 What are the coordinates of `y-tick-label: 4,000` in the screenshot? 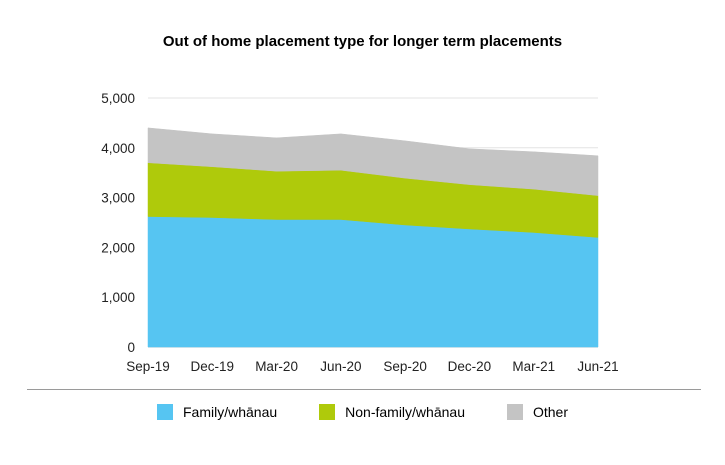 It's located at (118, 148).